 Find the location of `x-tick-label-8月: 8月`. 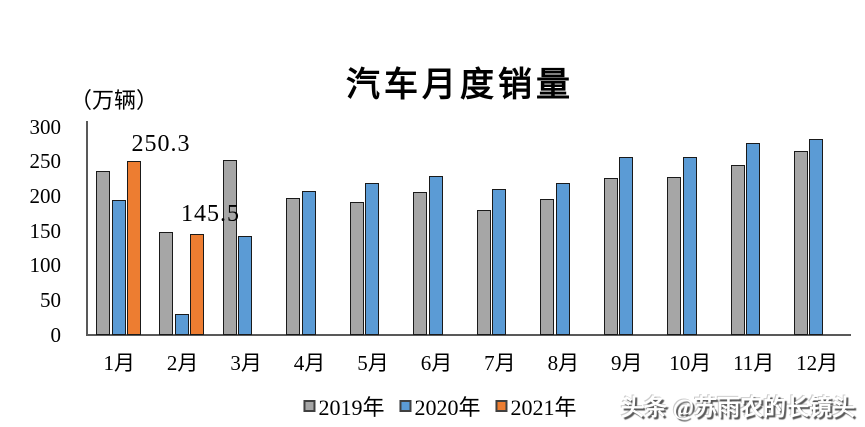

x-tick-label-8月: 8月 is located at coordinates (563, 363).